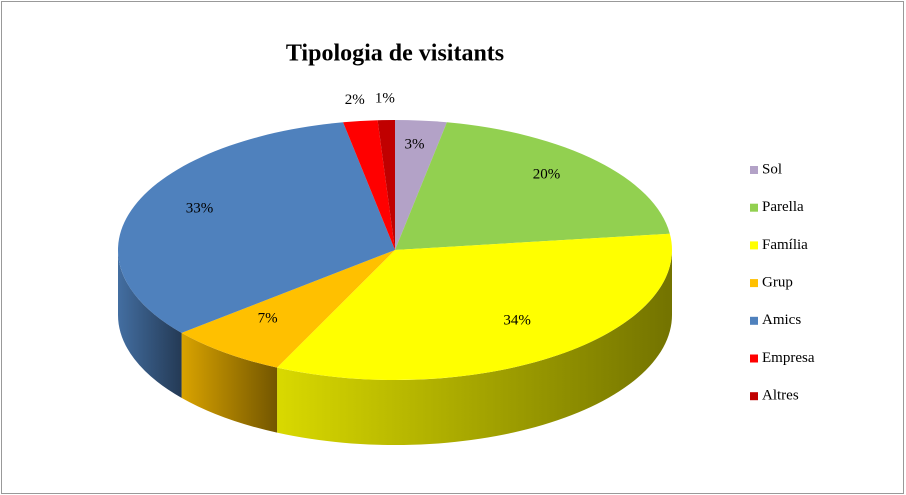 This screenshot has height=495, width=906. What do you see at coordinates (781, 320) in the screenshot?
I see `legend-label: Amics` at bounding box center [781, 320].